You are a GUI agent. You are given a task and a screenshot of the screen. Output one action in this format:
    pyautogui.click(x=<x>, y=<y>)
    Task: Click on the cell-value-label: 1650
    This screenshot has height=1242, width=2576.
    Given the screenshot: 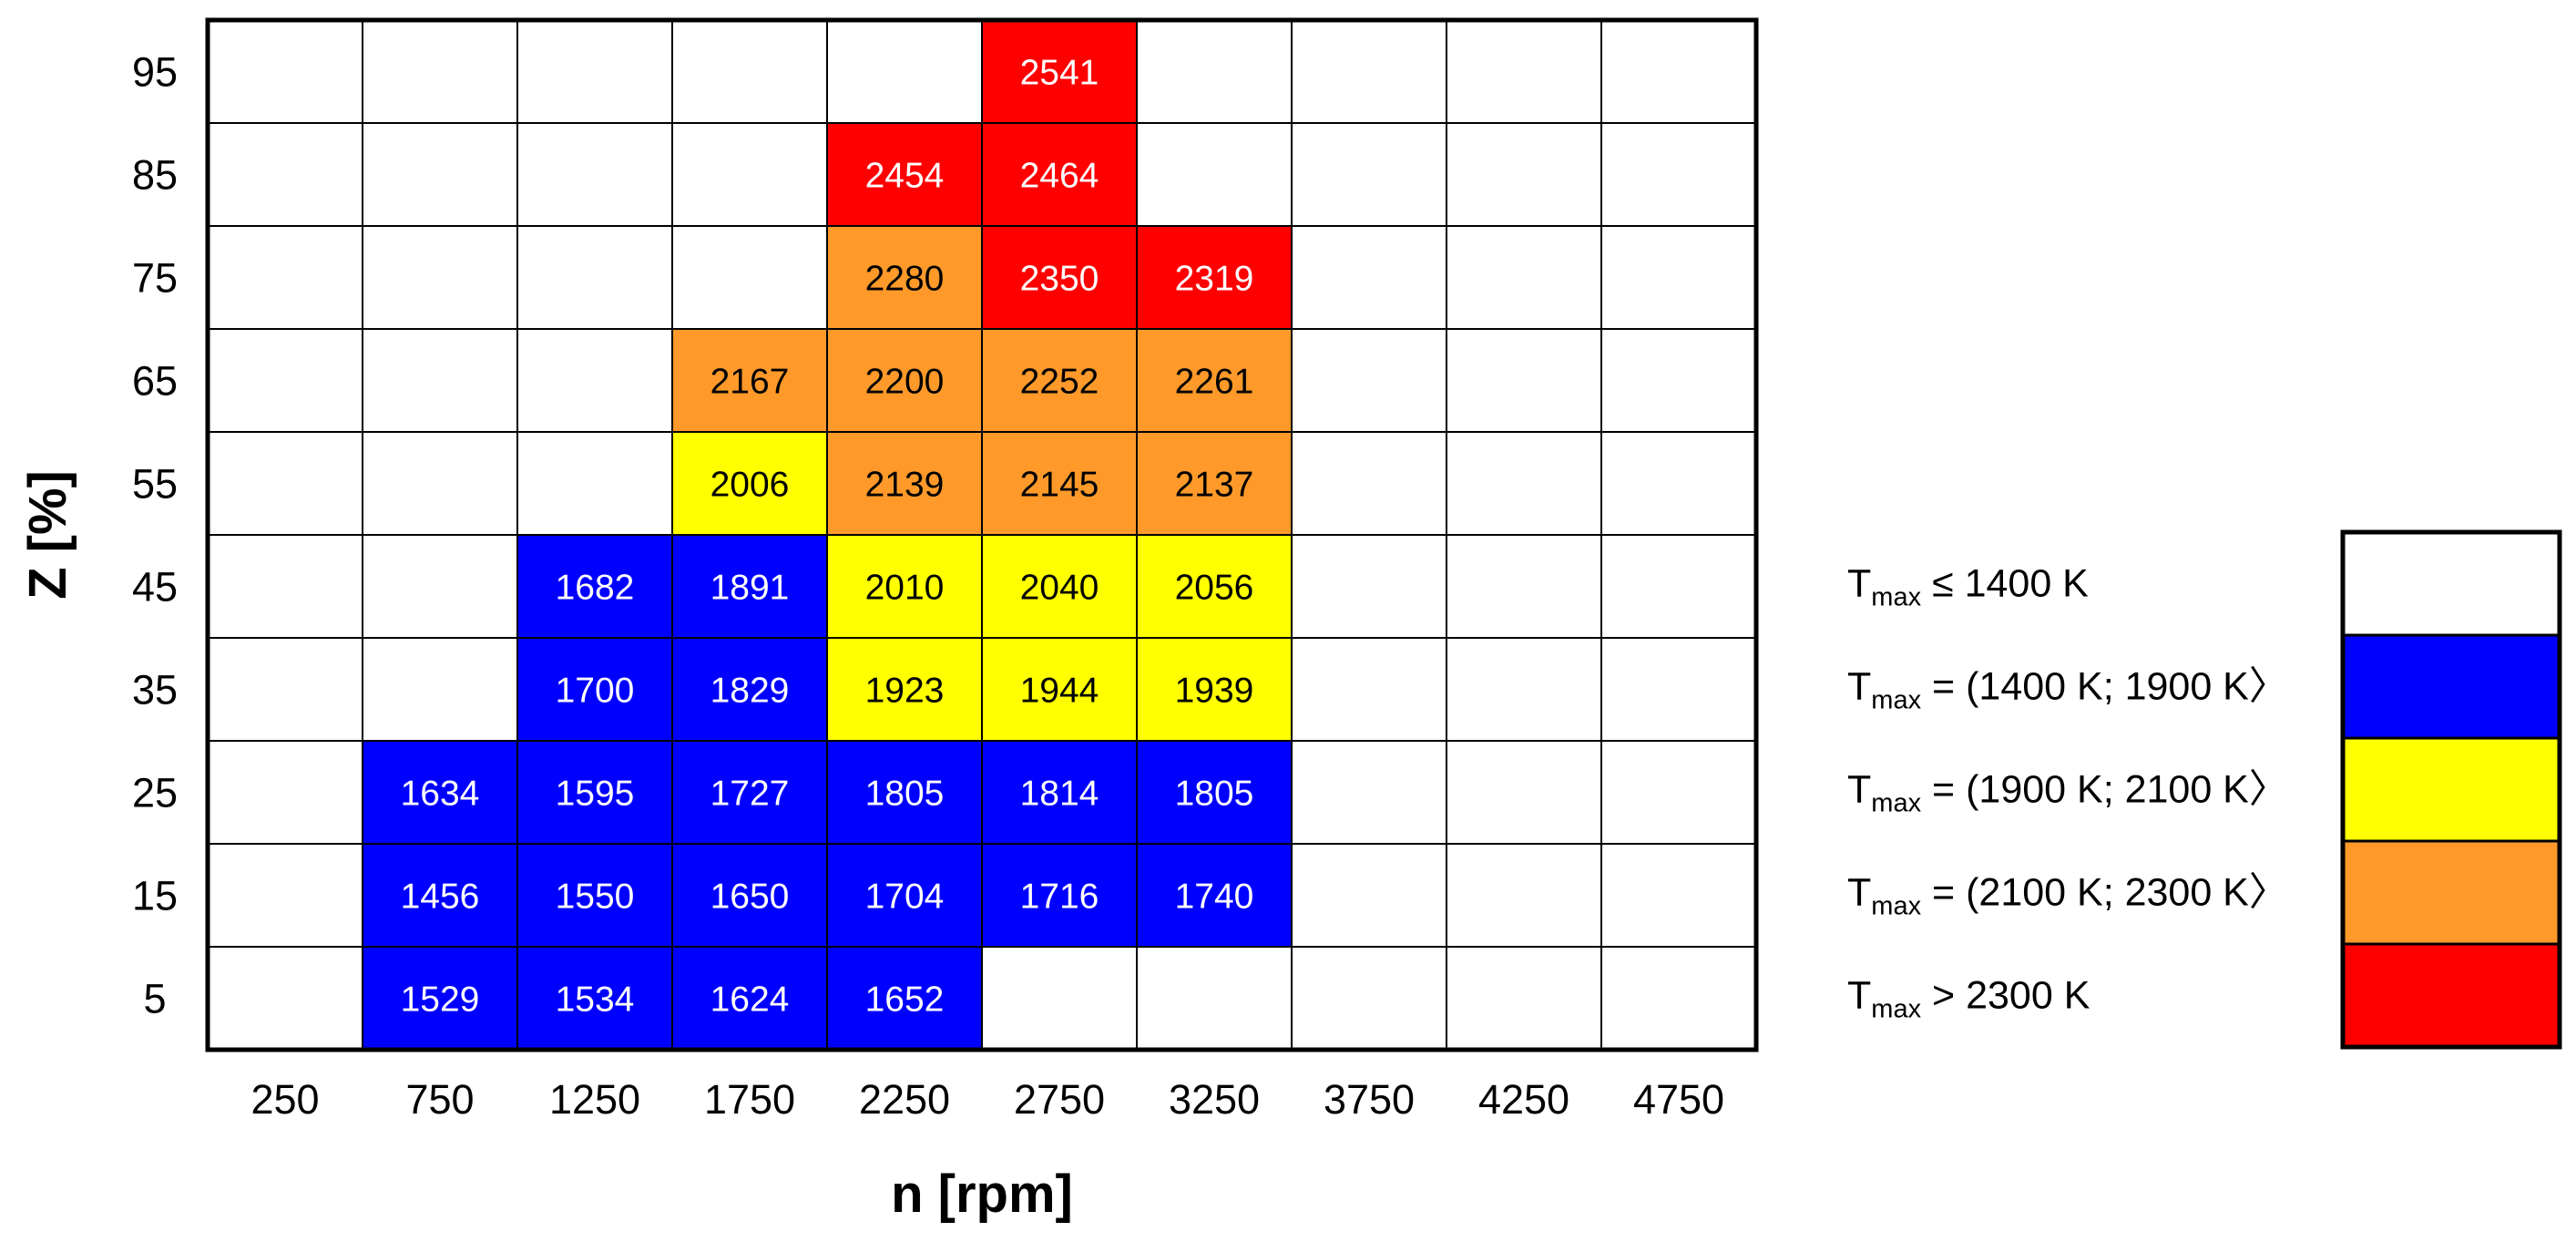 What is the action you would take?
    pyautogui.click(x=750, y=897)
    